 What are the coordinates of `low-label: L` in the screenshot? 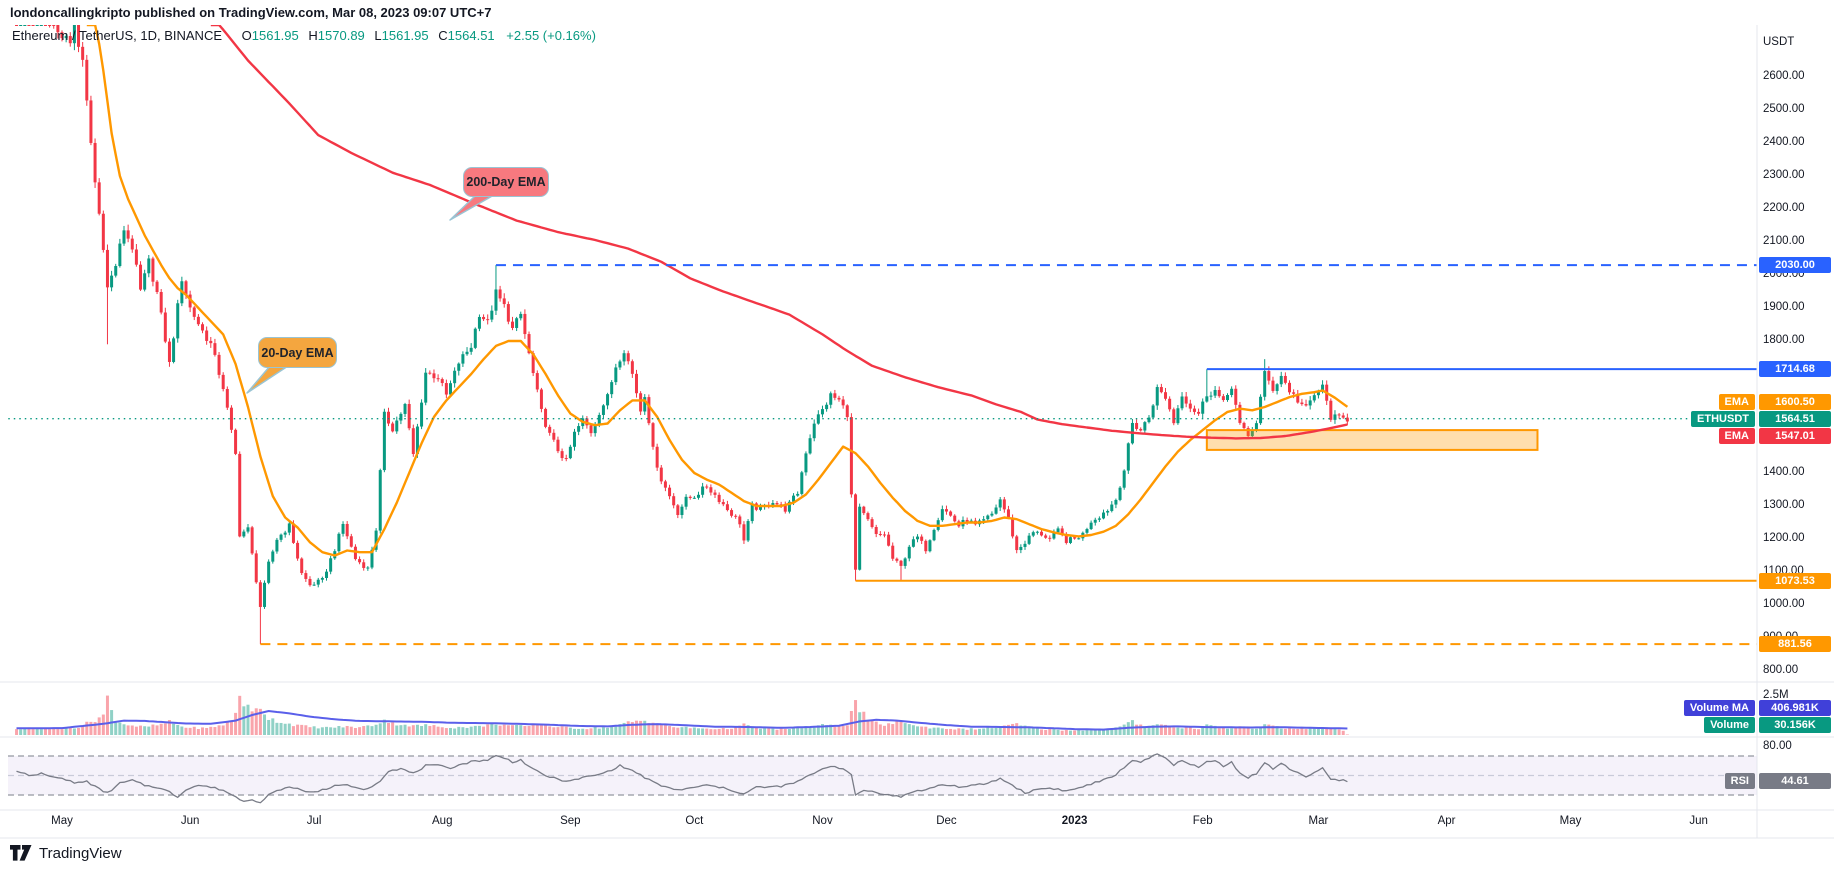 It's located at (378, 35).